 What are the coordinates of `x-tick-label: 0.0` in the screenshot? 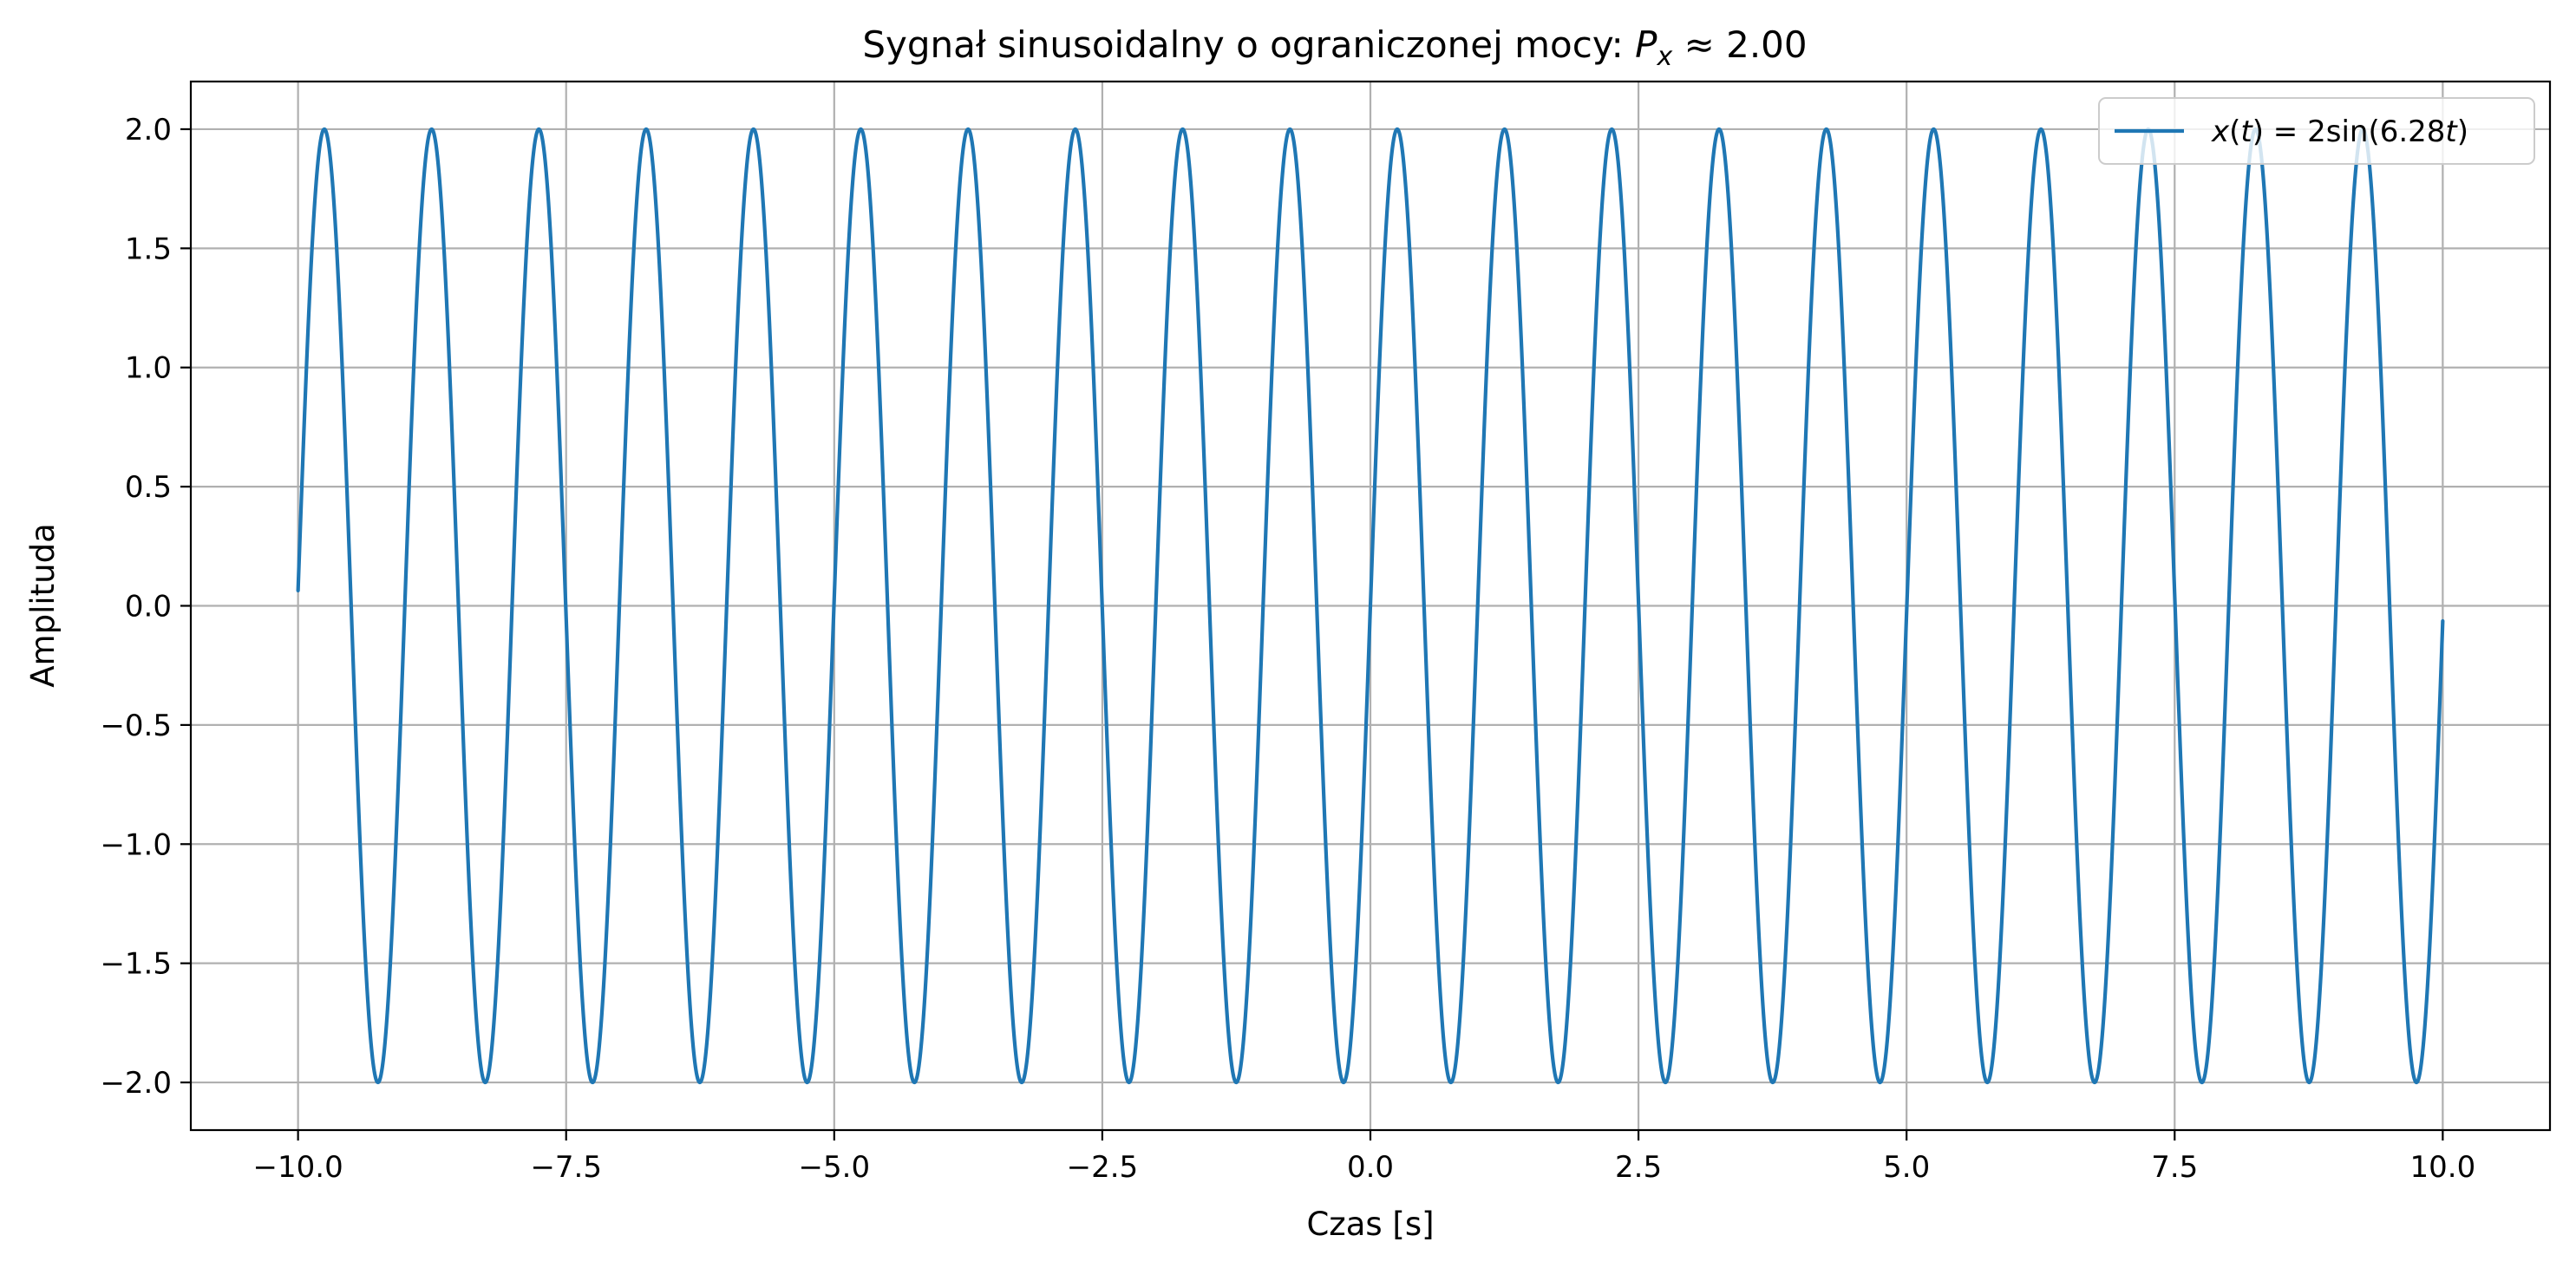 It's located at (1370, 1167).